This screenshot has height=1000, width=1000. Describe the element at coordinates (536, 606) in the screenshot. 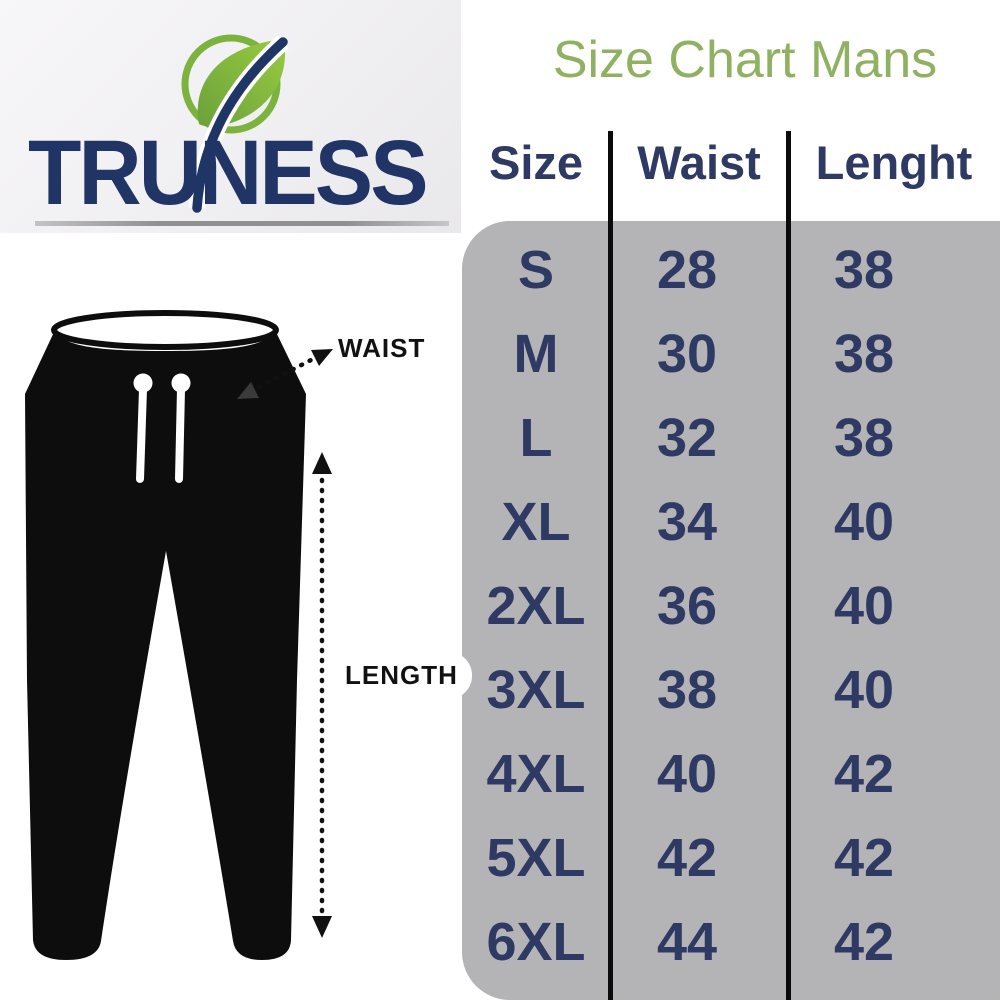

I see `table-cell: 2XL` at that location.